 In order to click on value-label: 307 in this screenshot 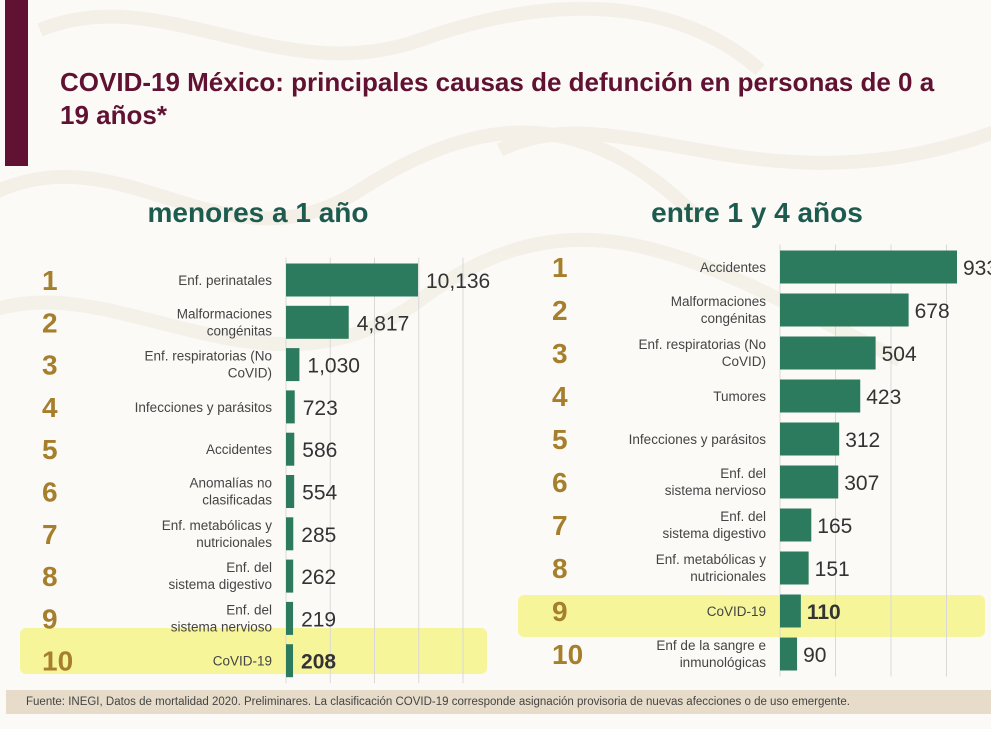, I will do `click(861, 483)`.